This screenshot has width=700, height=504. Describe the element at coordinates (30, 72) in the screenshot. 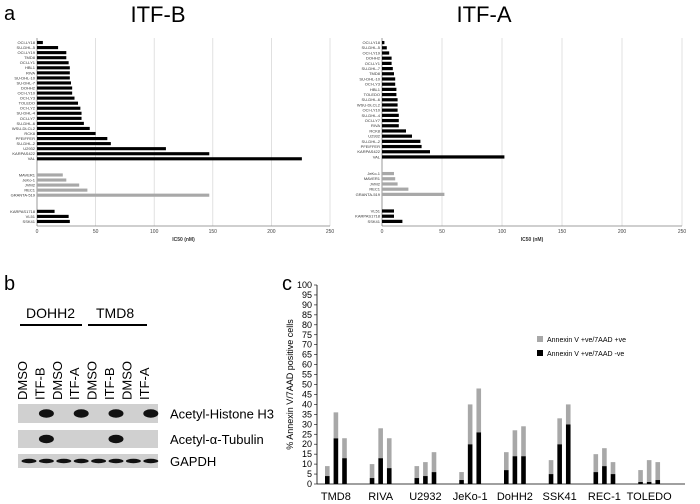

I see `cell-line-label: RIVA` at that location.